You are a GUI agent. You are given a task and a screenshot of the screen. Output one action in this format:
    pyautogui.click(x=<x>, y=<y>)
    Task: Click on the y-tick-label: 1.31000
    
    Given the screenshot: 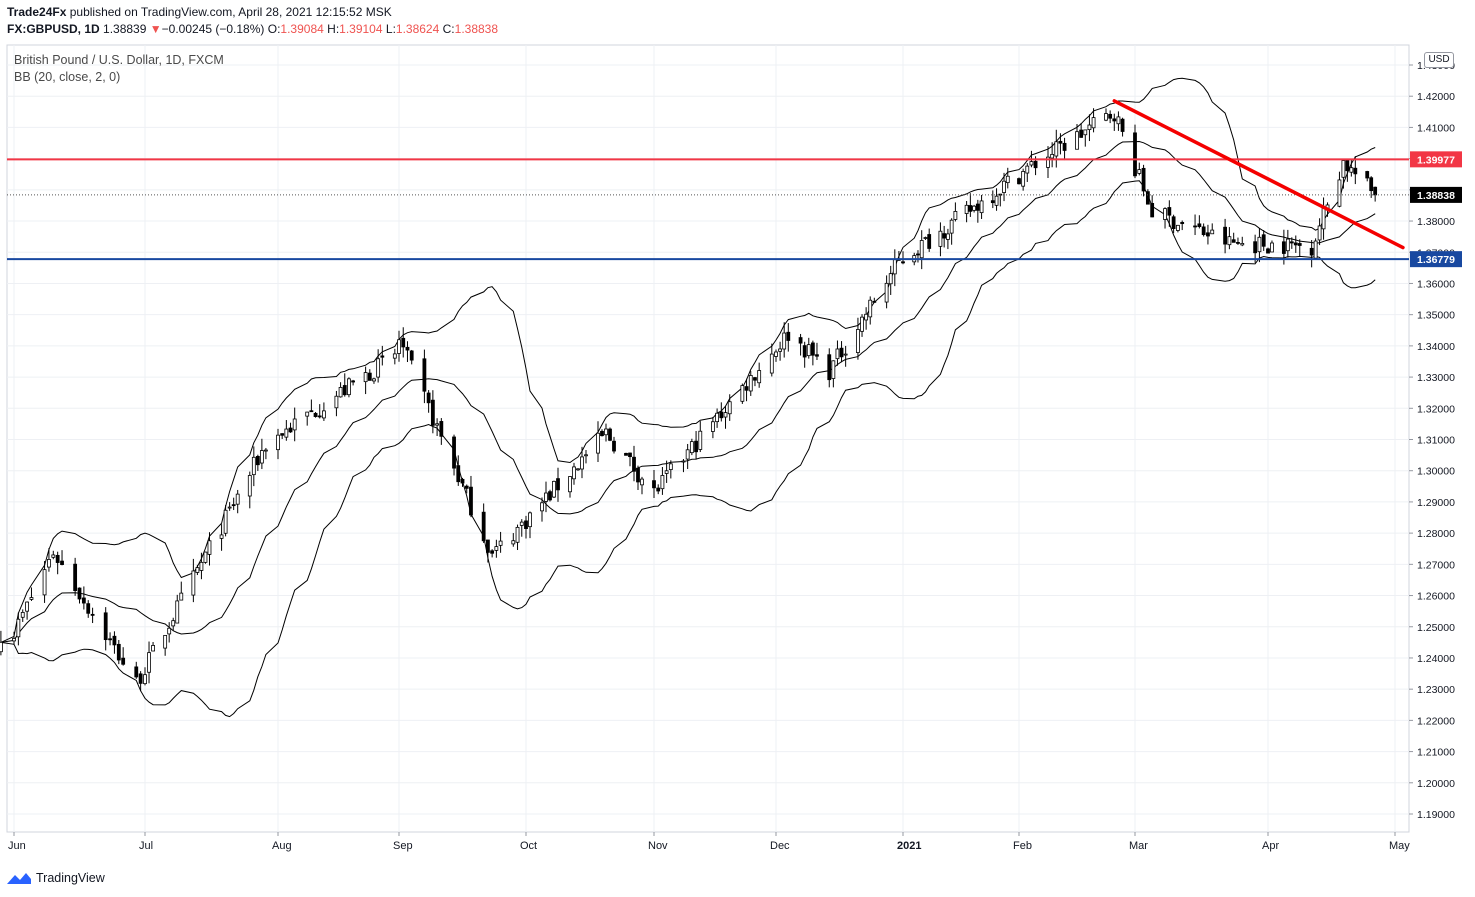 What is the action you would take?
    pyautogui.click(x=1436, y=441)
    